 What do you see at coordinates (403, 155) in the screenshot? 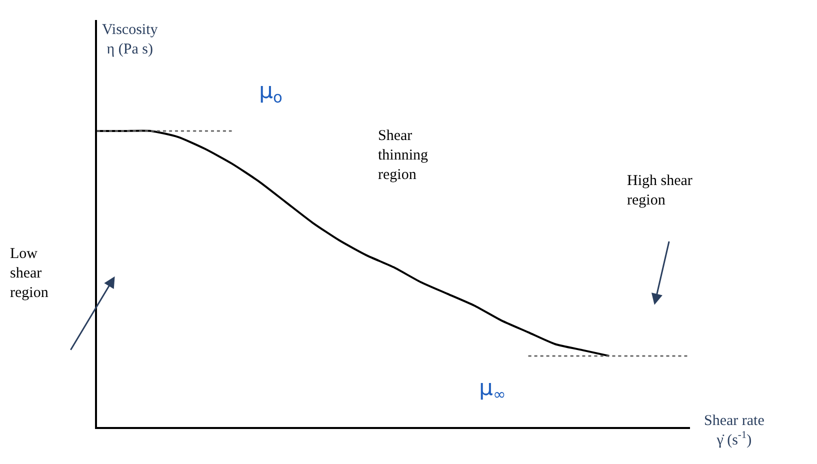
I see `annotation: Shear thinning region` at bounding box center [403, 155].